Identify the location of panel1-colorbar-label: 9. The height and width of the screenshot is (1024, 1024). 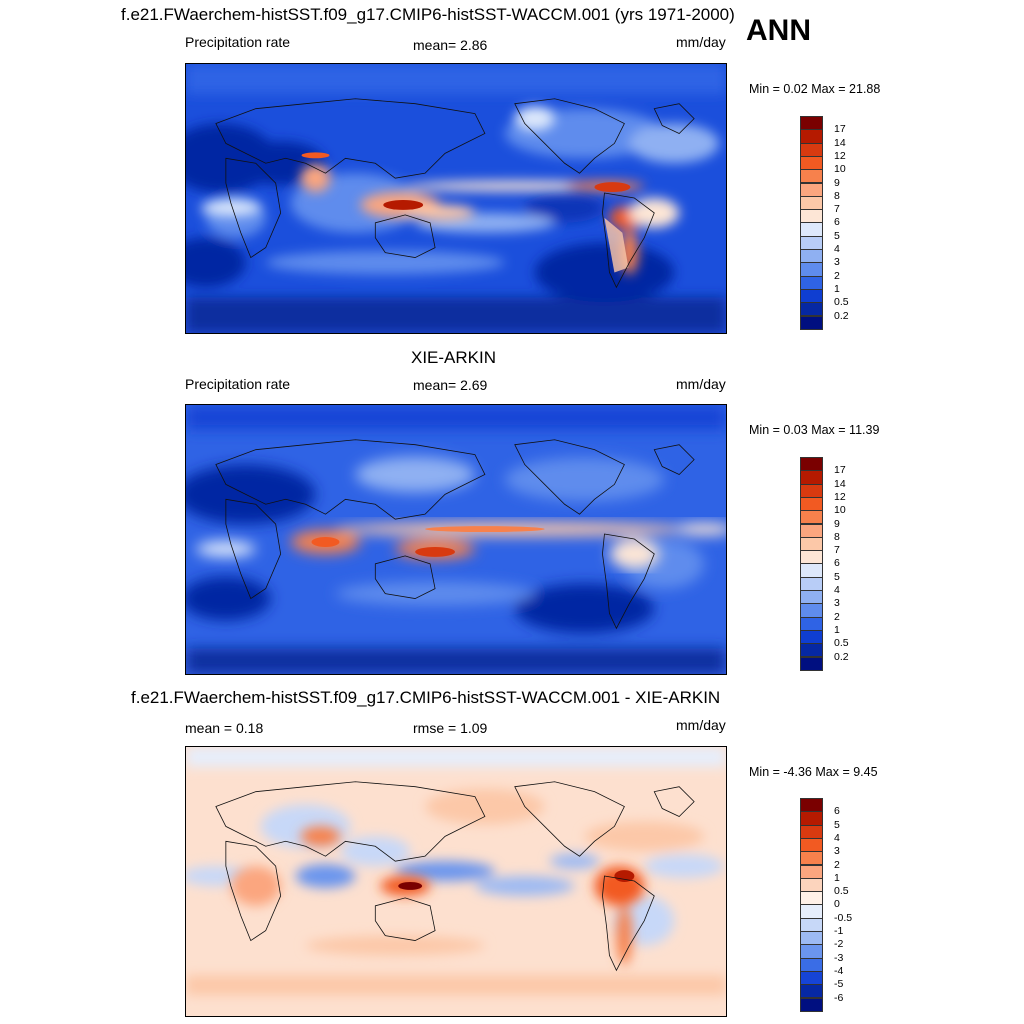
(837, 182).